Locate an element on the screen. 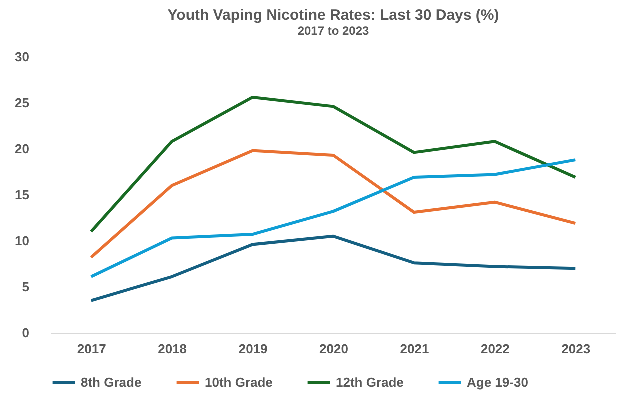 The width and height of the screenshot is (636, 398). y-tick-label: 30 is located at coordinates (22, 57).